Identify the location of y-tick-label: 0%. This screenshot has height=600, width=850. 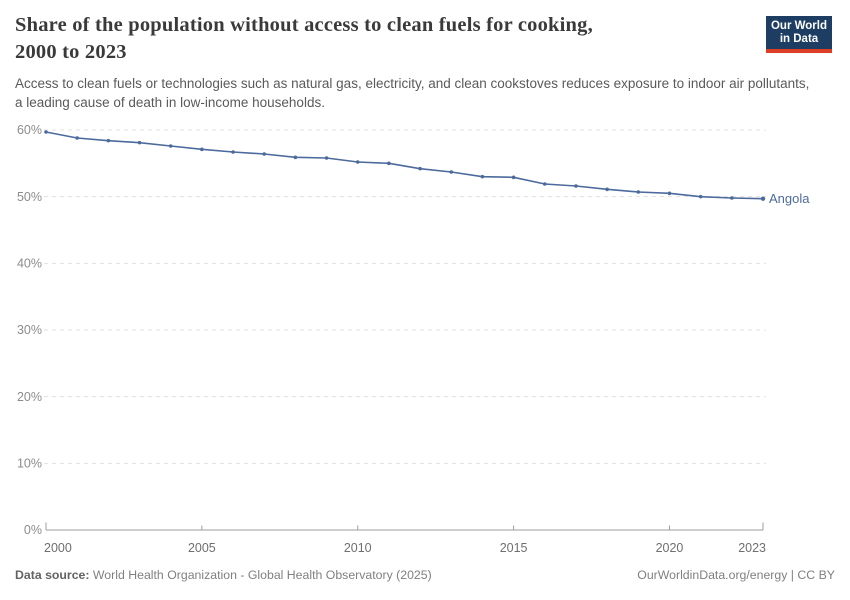
(33, 530).